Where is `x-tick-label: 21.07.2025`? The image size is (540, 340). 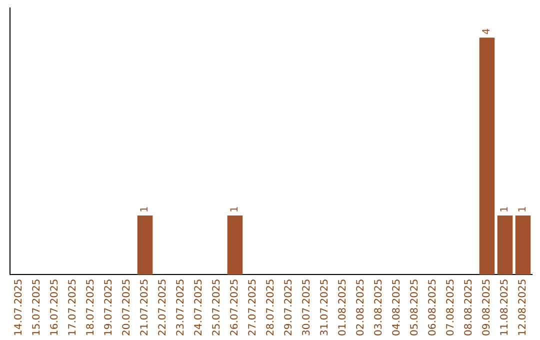 x-tick-label: 21.07.2025 is located at coordinates (145, 307).